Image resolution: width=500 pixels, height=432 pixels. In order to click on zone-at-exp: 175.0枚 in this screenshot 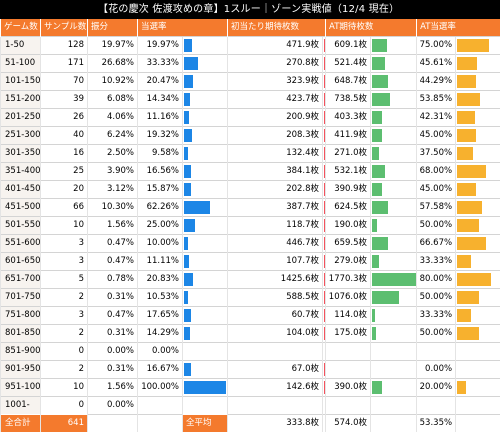, I will do `click(348, 334)`.